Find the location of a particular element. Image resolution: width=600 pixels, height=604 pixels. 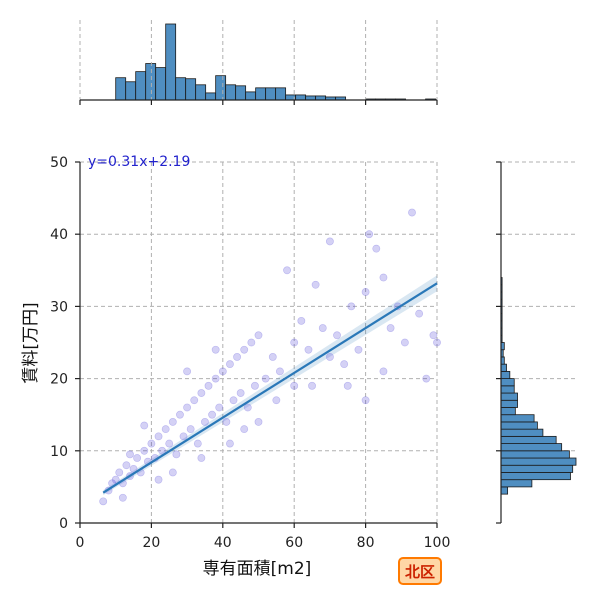

y-tick-label: 0 is located at coordinates (63, 524).